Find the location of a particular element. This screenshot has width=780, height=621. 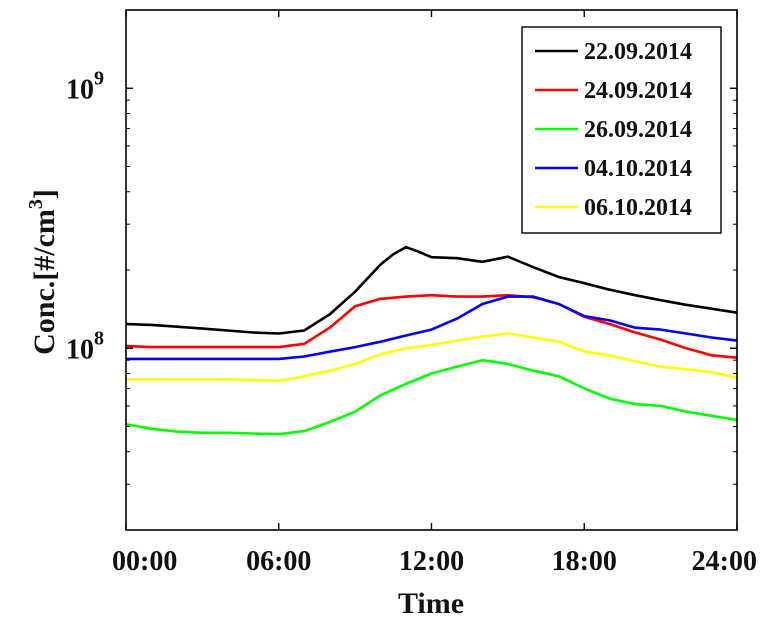

y-axis-label: Conc.[#/cm3] is located at coordinates (43, 272).